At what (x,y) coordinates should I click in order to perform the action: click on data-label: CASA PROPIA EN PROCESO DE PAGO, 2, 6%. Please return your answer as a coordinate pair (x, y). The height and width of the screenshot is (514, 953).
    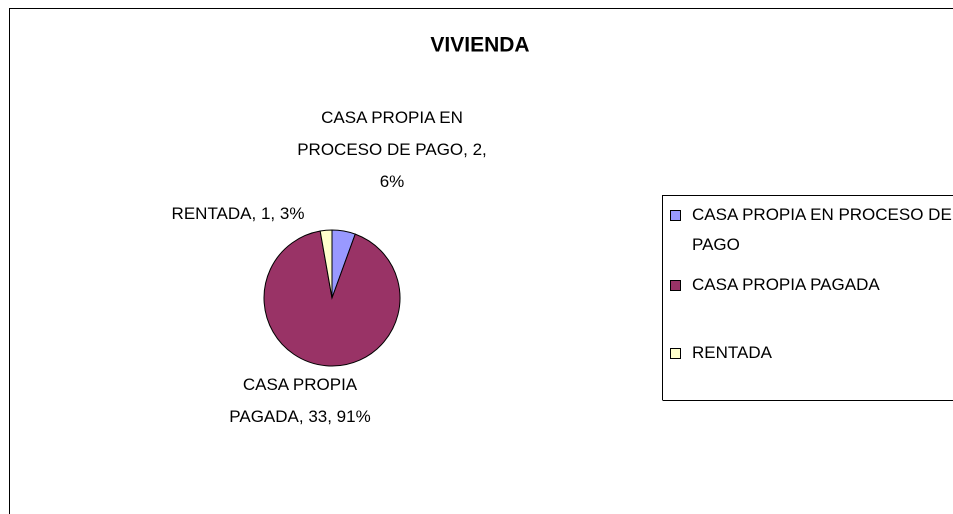
    Looking at the image, I should click on (392, 149).